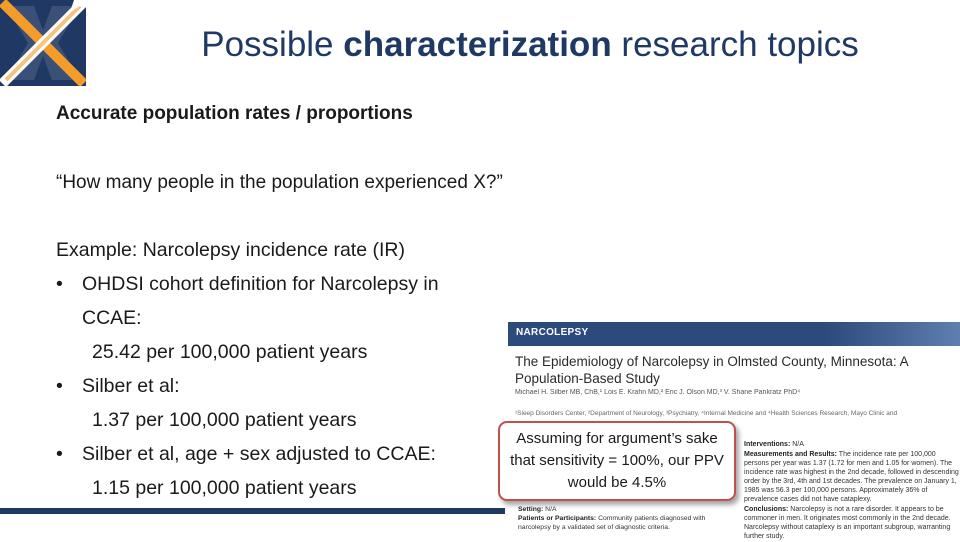 The width and height of the screenshot is (960, 542). I want to click on accent-bar, so click(252, 511).